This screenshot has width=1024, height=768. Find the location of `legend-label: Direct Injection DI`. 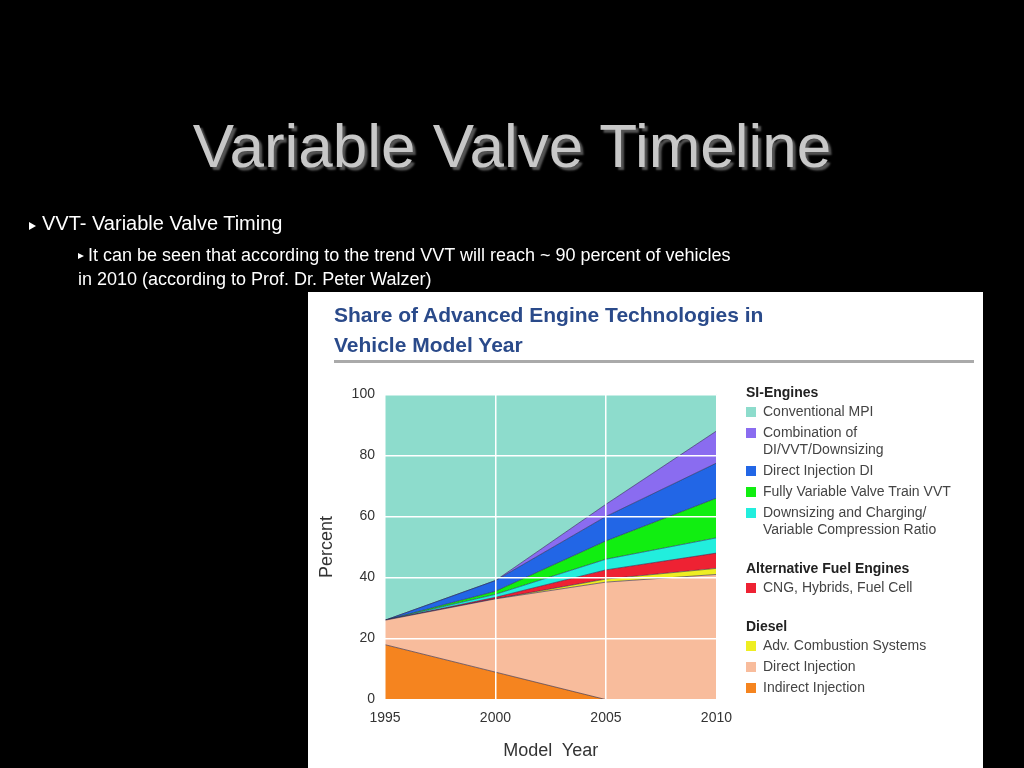

legend-label: Direct Injection DI is located at coordinates (818, 470).